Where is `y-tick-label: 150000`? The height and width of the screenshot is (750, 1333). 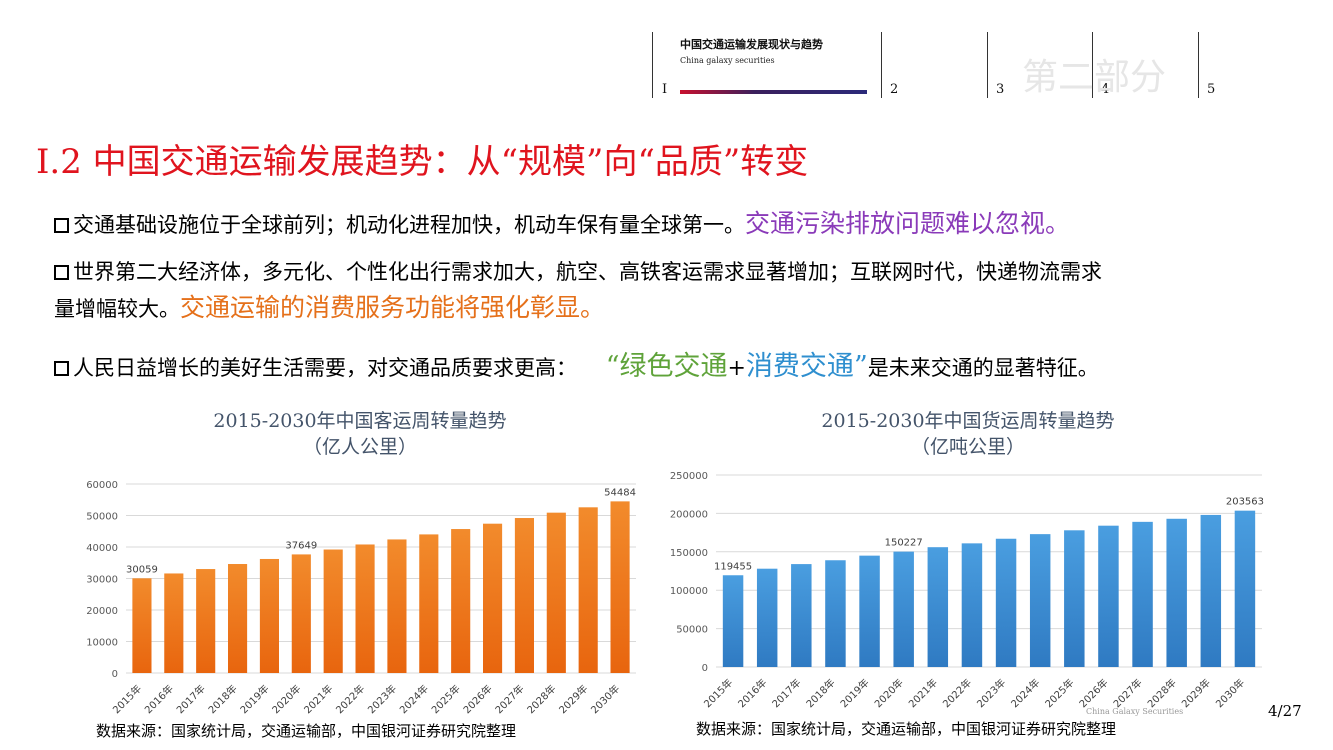 y-tick-label: 150000 is located at coordinates (689, 553).